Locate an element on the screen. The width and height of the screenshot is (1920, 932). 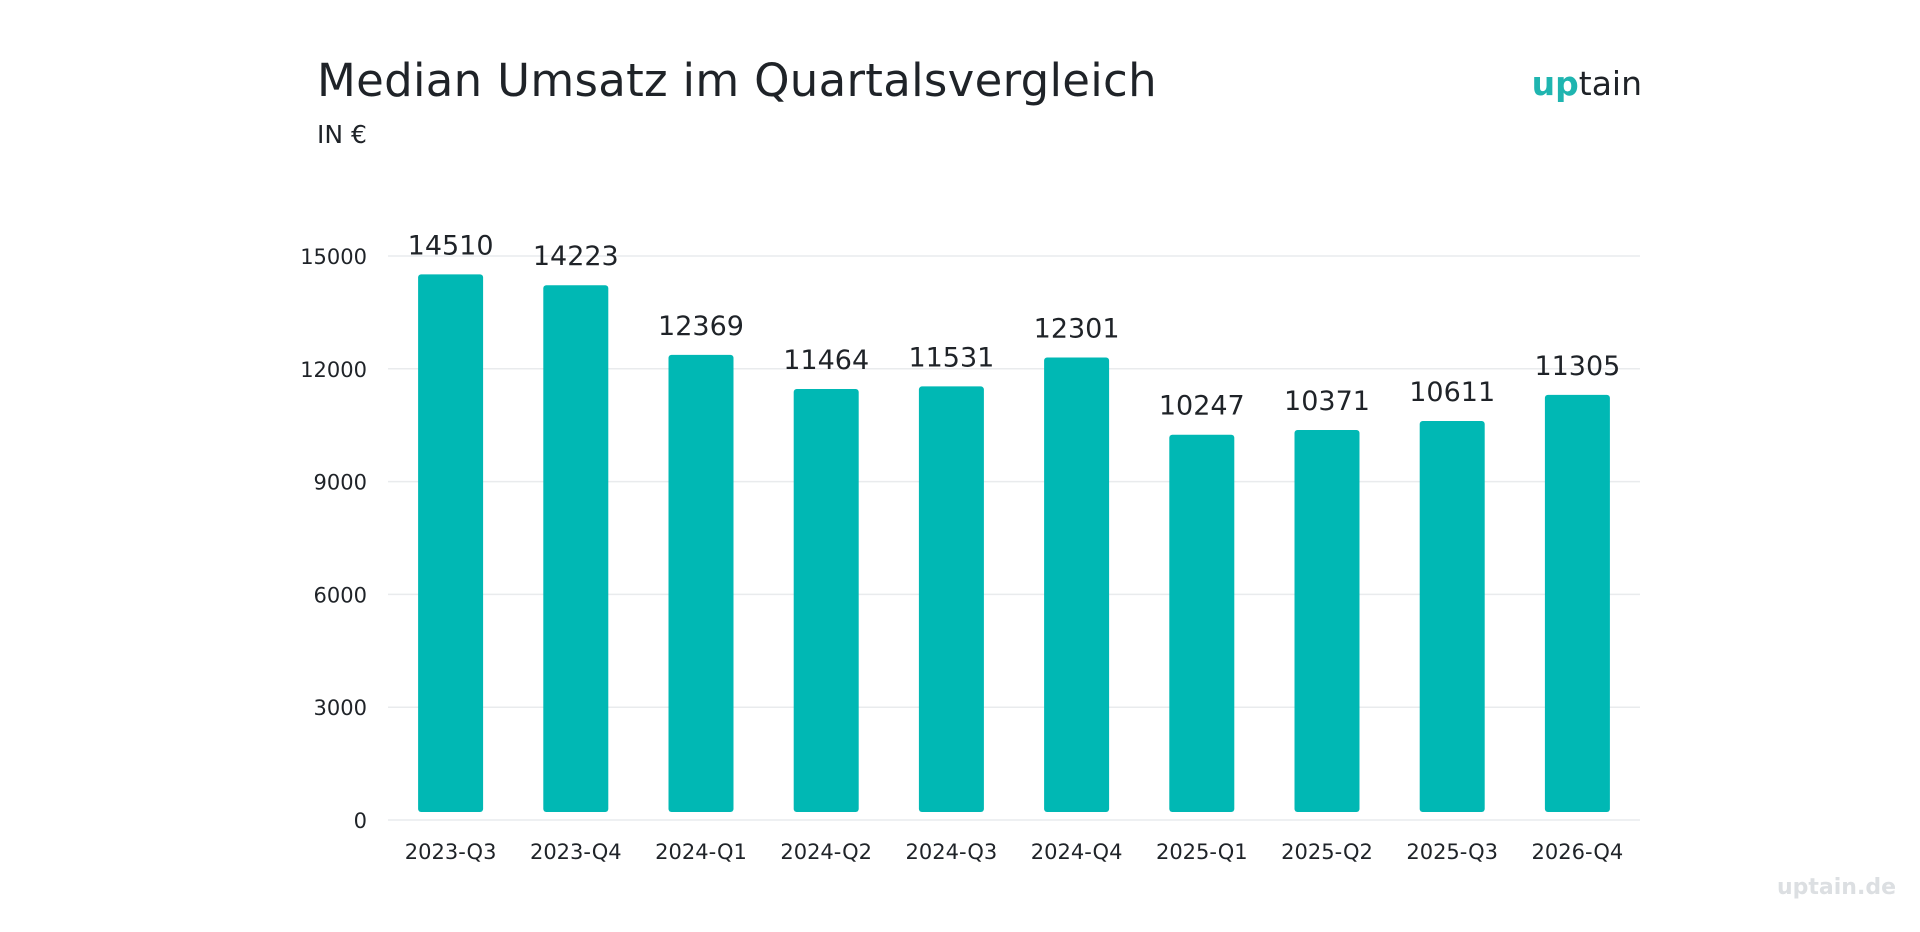
watermark-text: uptain.de is located at coordinates (1836, 887).